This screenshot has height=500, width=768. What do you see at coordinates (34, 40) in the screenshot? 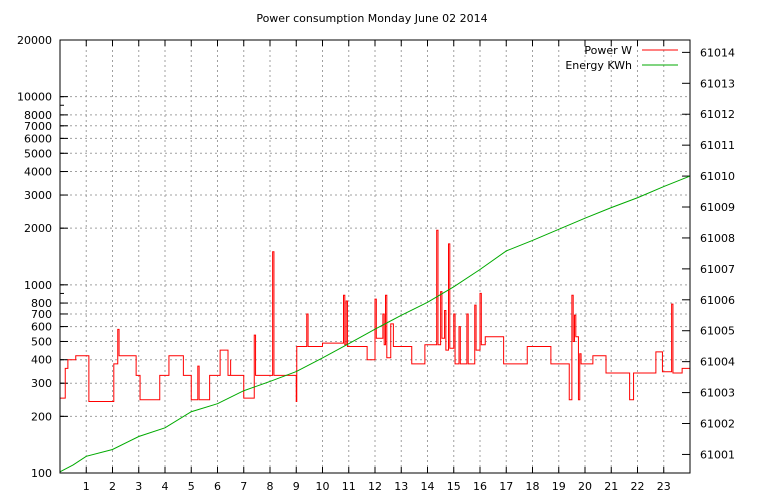
I see `y-left-tick-label: 20000` at bounding box center [34, 40].